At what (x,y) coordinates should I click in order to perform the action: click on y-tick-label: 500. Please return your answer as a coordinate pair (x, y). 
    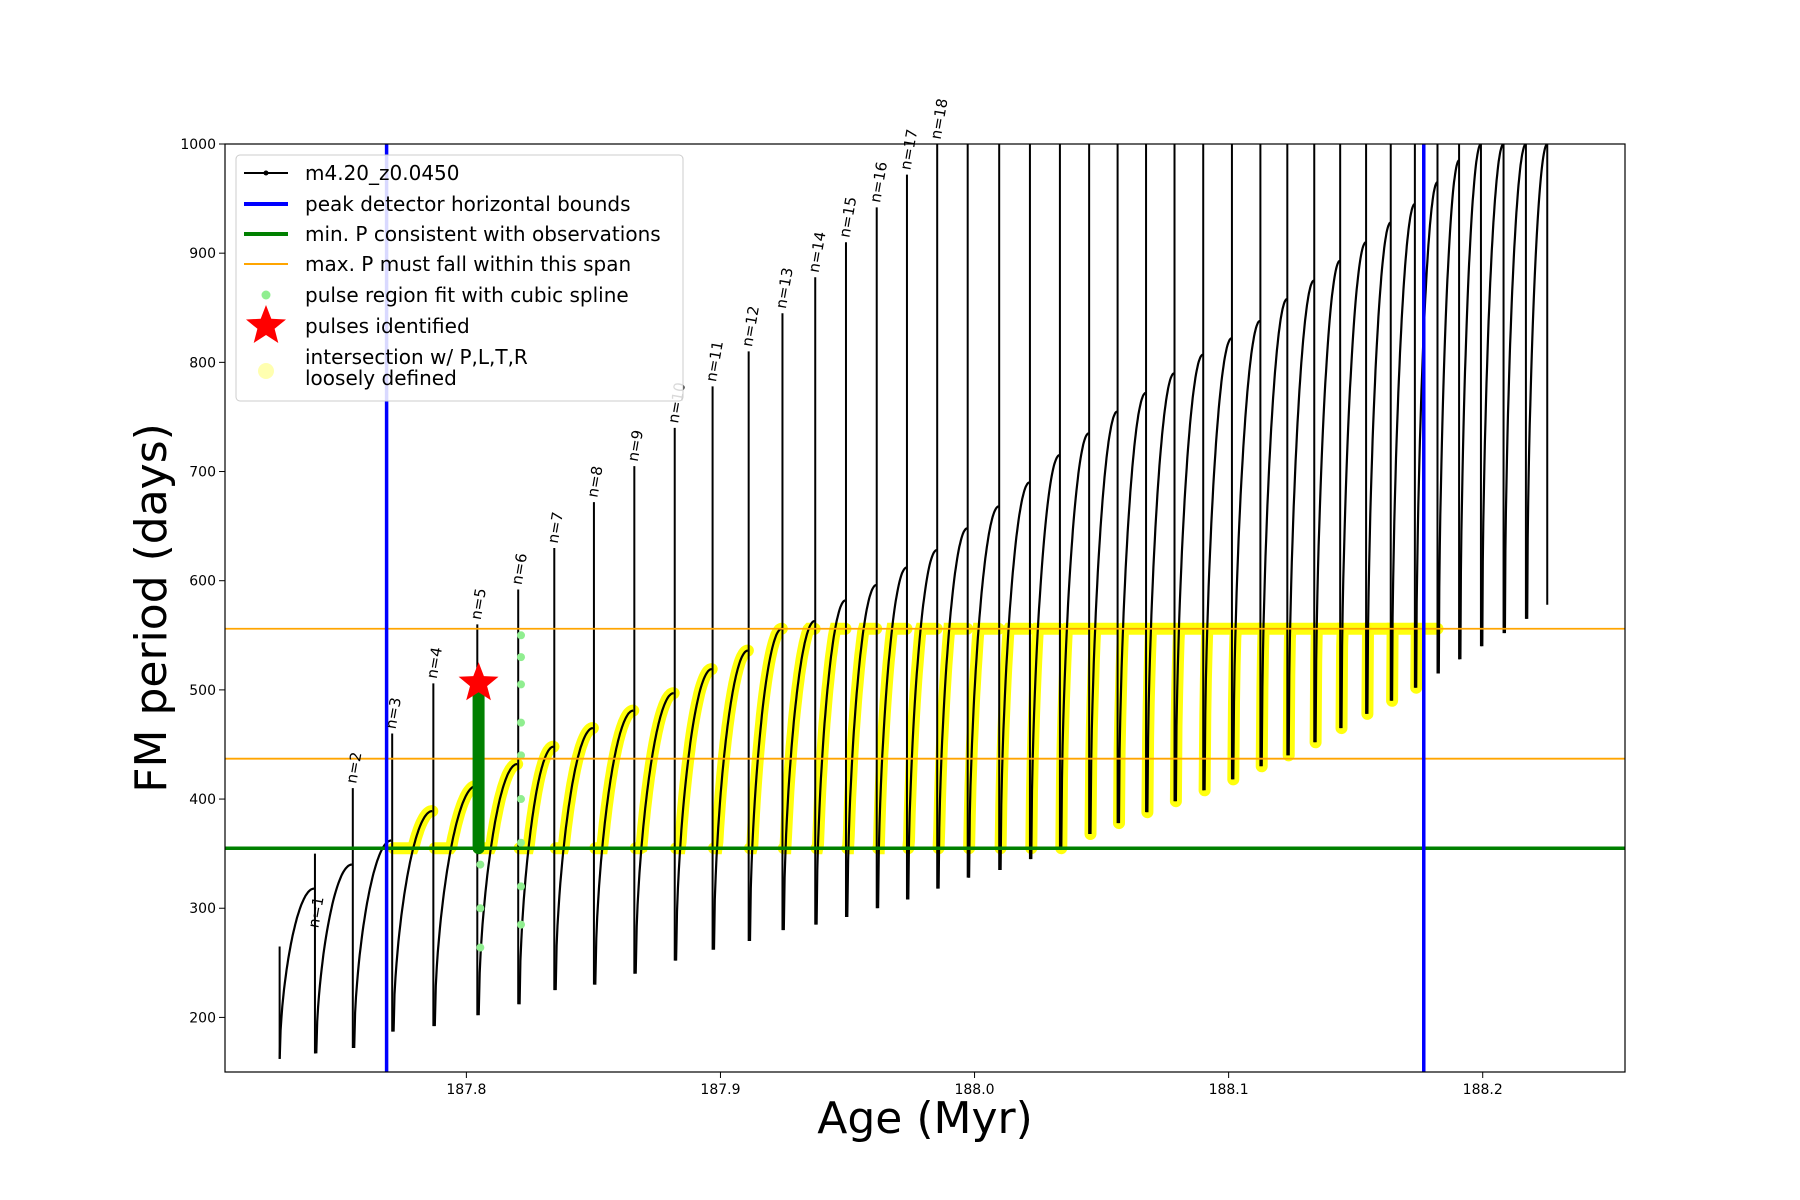
    Looking at the image, I should click on (202, 691).